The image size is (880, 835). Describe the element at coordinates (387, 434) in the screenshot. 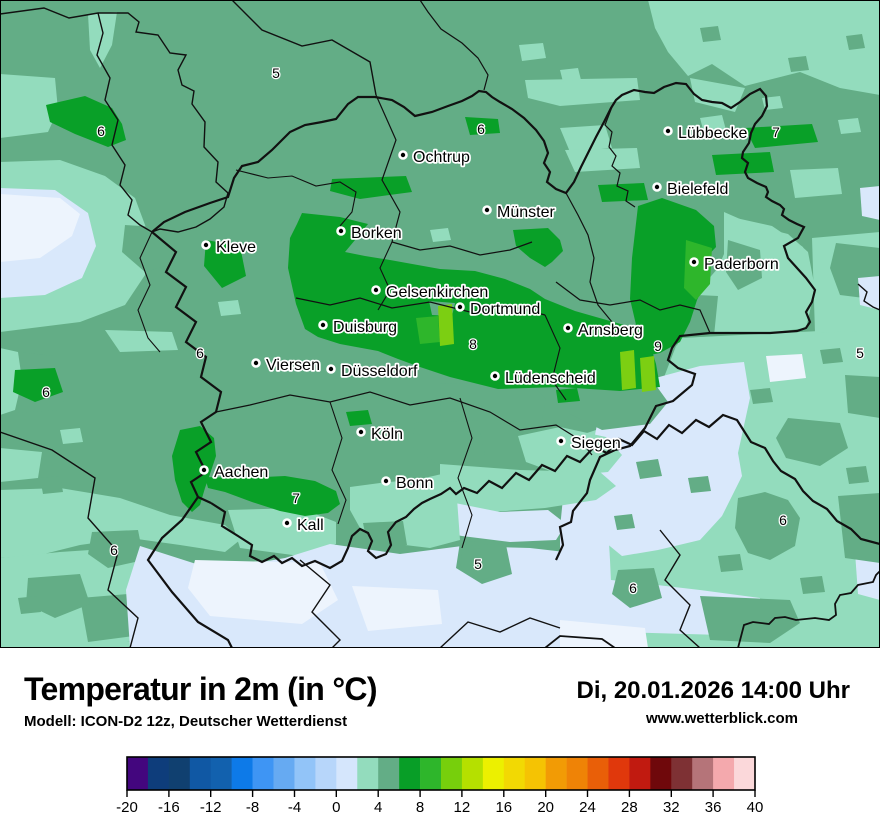

I see `svg-text: Köln` at that location.